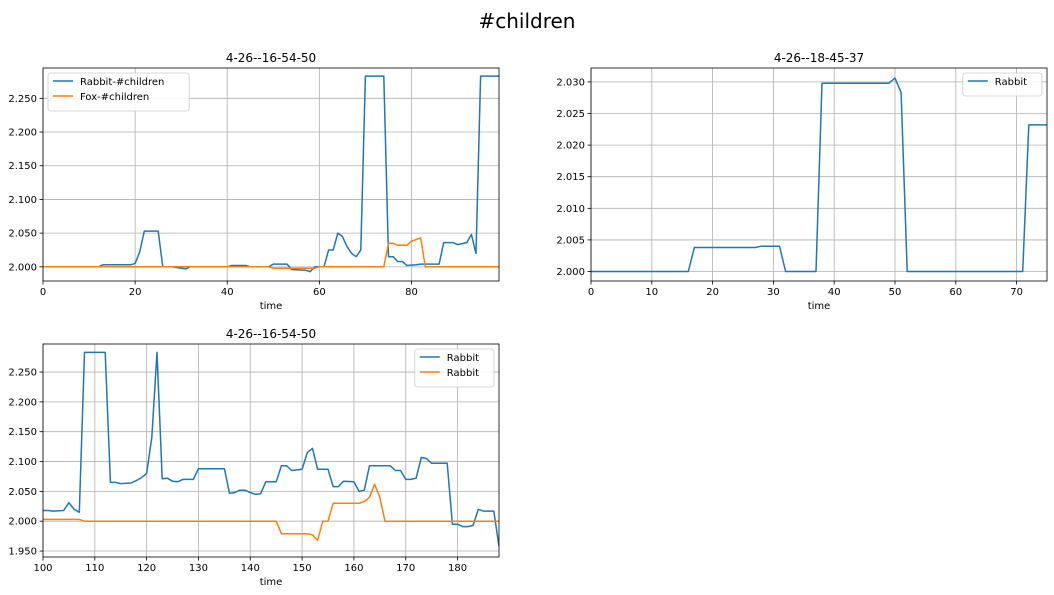 The height and width of the screenshot is (595, 1054). What do you see at coordinates (570, 82) in the screenshot?
I see `y-tick-label: 2.030` at bounding box center [570, 82].